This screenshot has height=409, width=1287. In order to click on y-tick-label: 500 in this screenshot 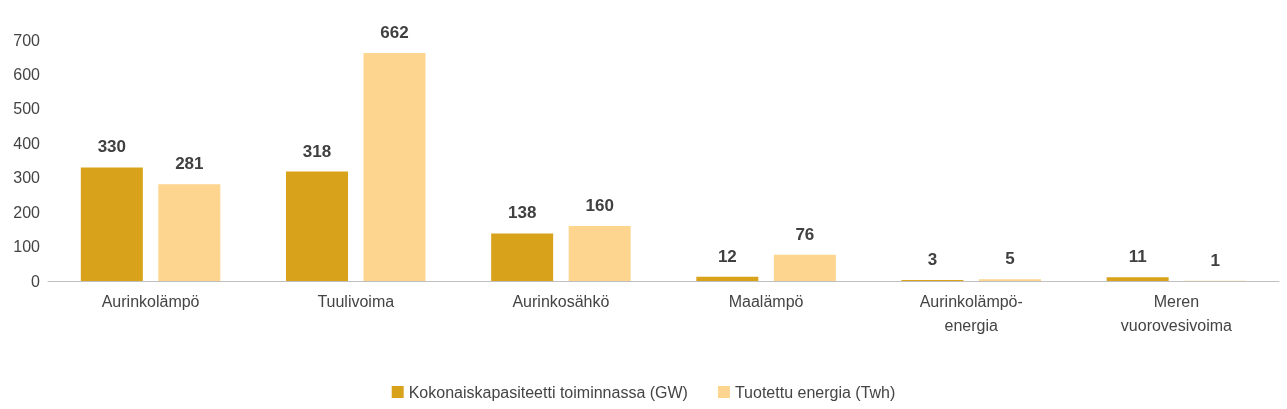, I will do `click(27, 109)`.